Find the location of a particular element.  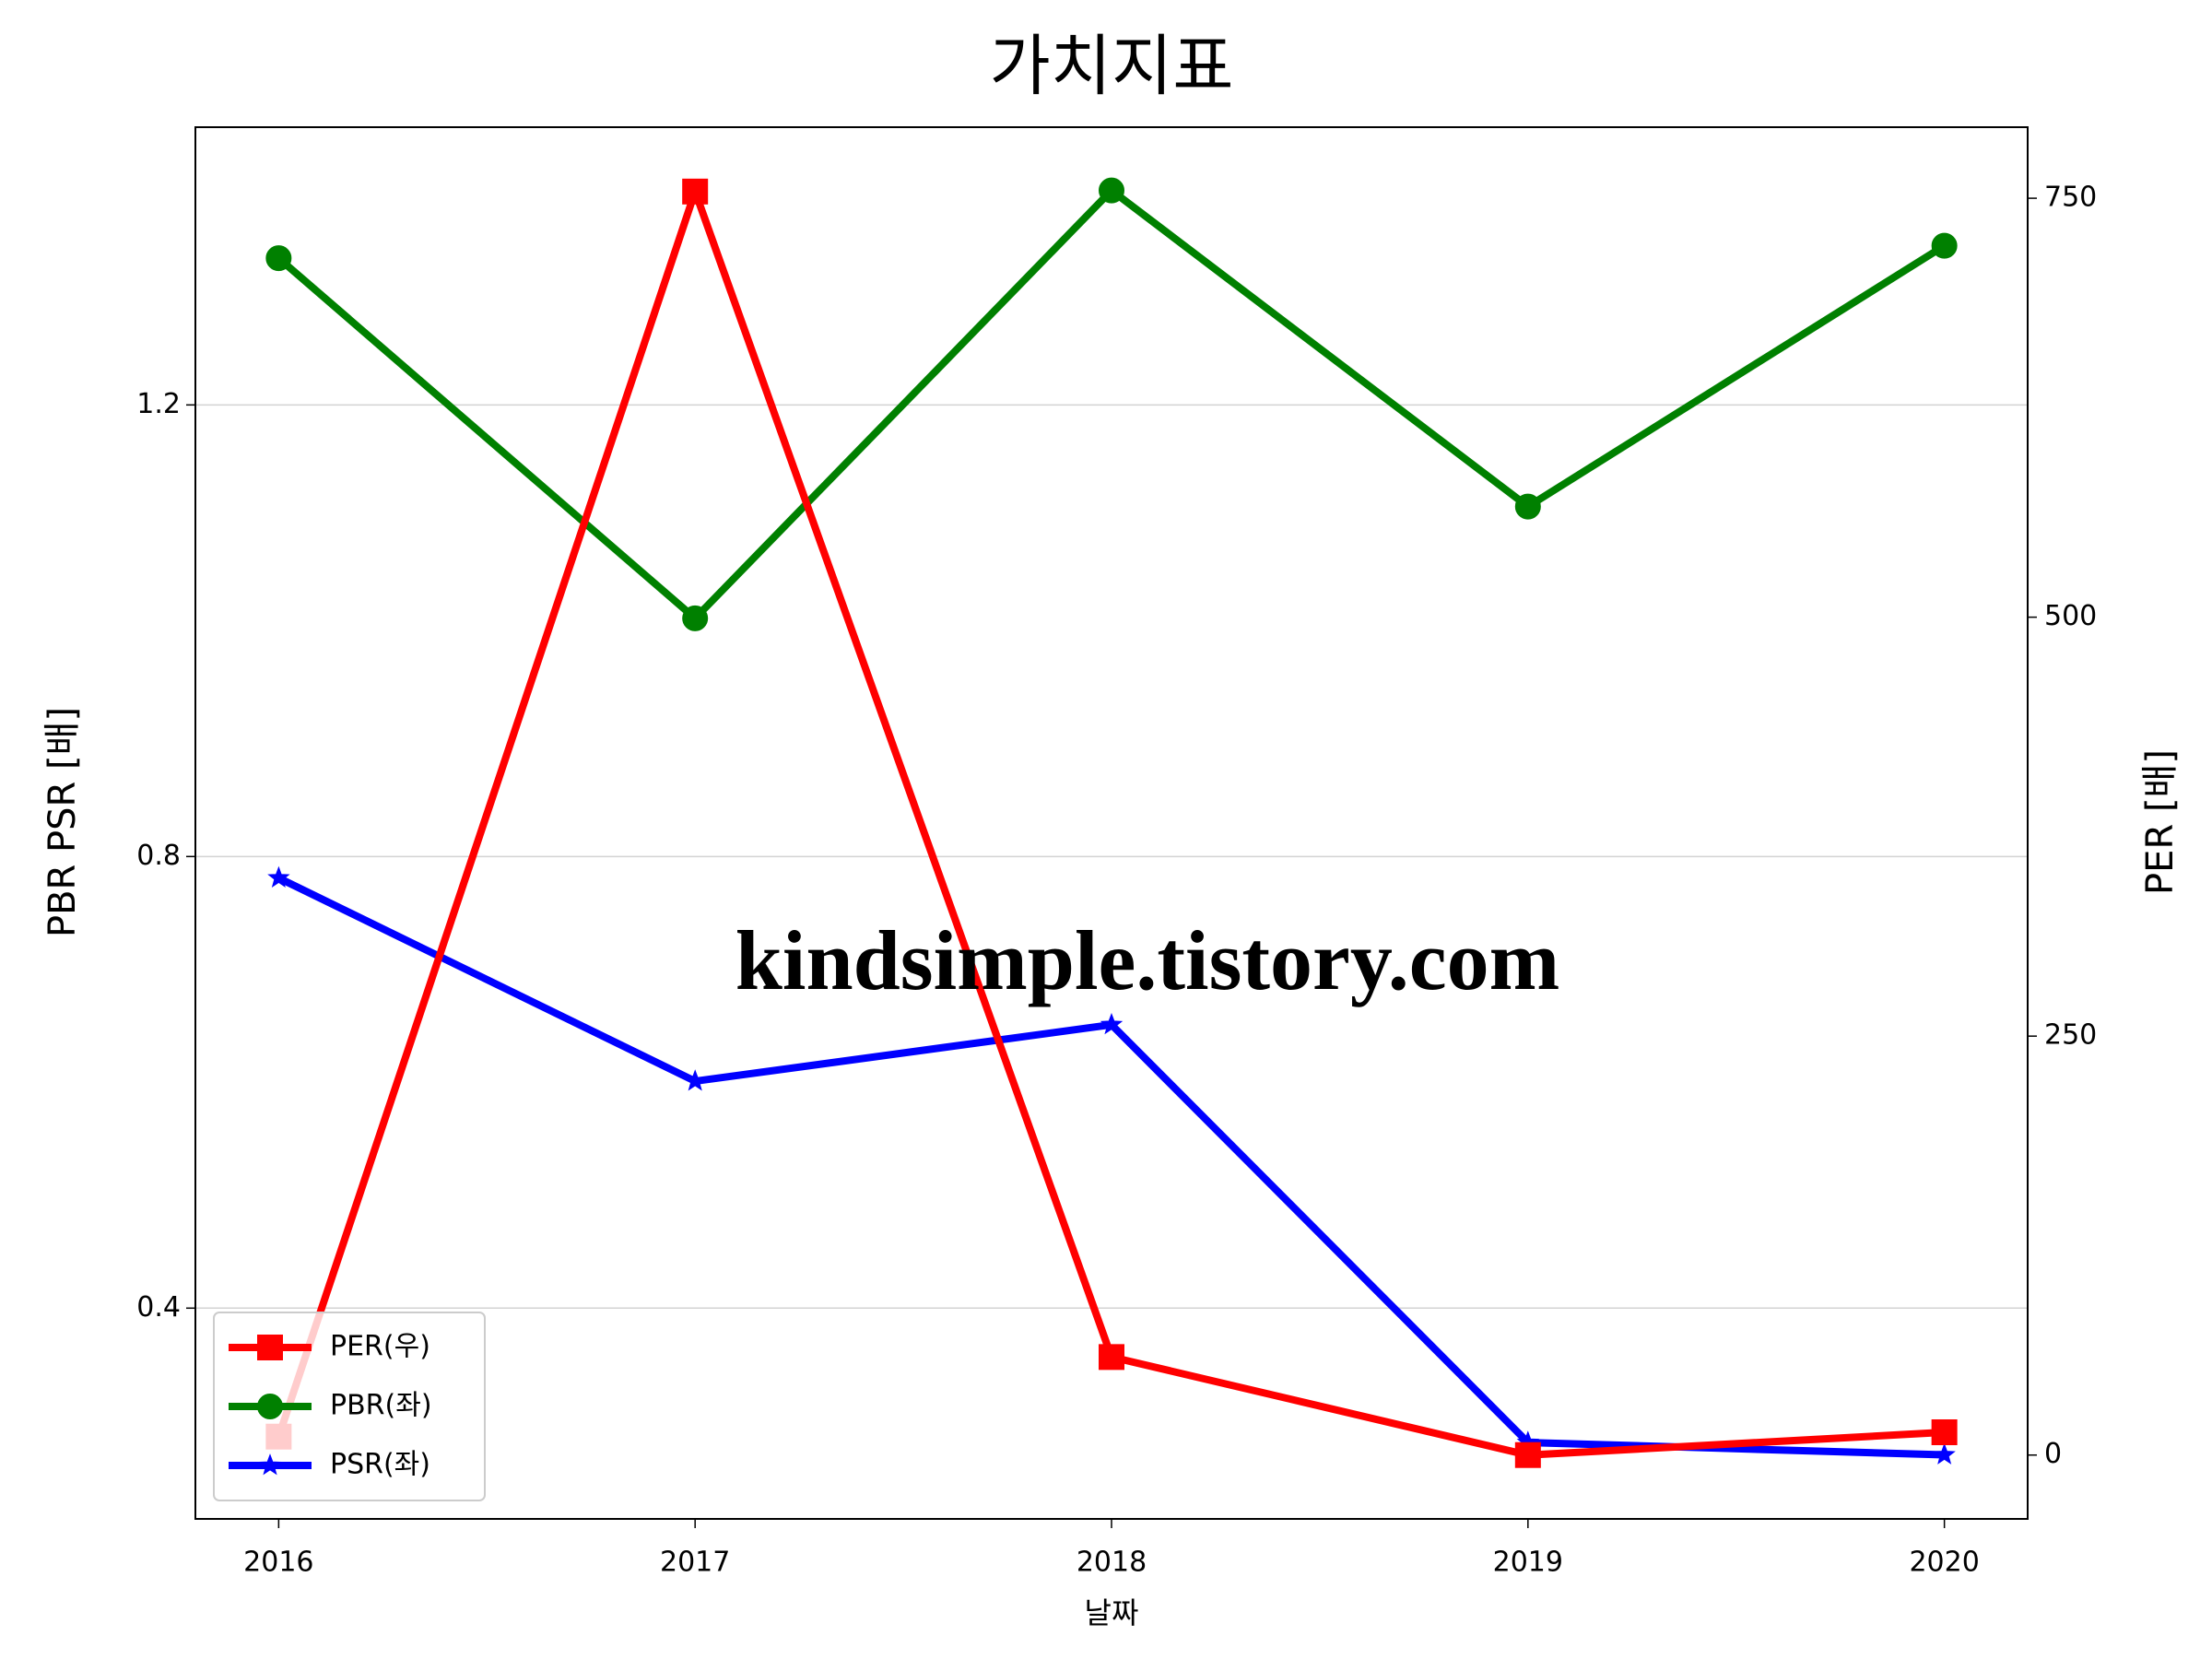

y2-axis-label: PER [배] is located at coordinates (2160, 822).